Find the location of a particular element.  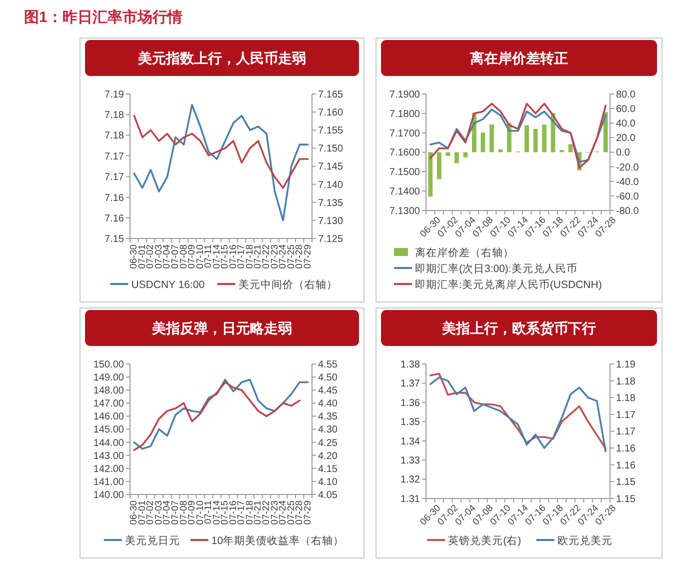

legend-label: 美元兑日元 is located at coordinates (152, 540).